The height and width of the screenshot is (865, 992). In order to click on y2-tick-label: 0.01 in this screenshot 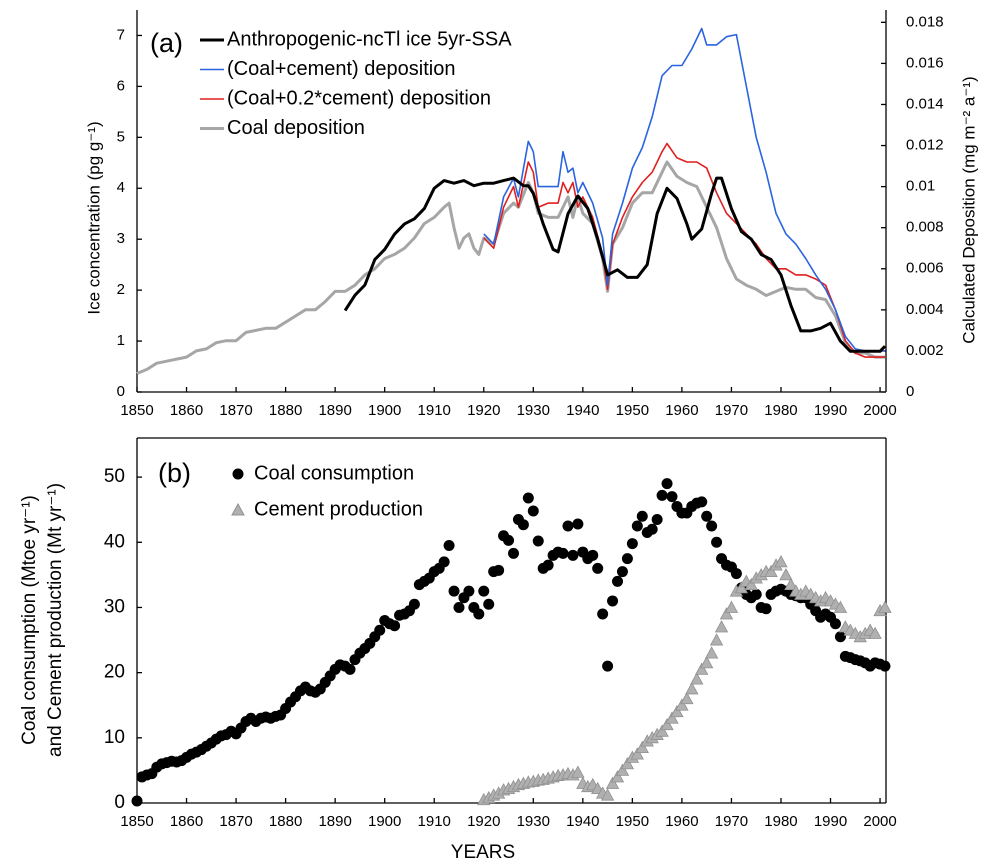, I will do `click(920, 186)`.